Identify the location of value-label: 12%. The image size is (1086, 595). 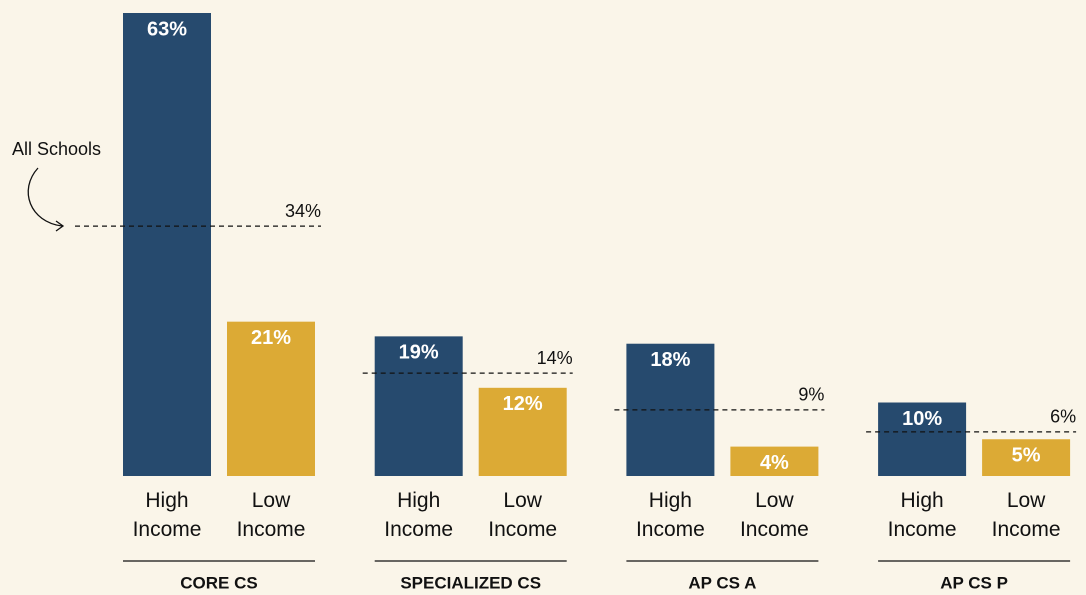
(523, 404).